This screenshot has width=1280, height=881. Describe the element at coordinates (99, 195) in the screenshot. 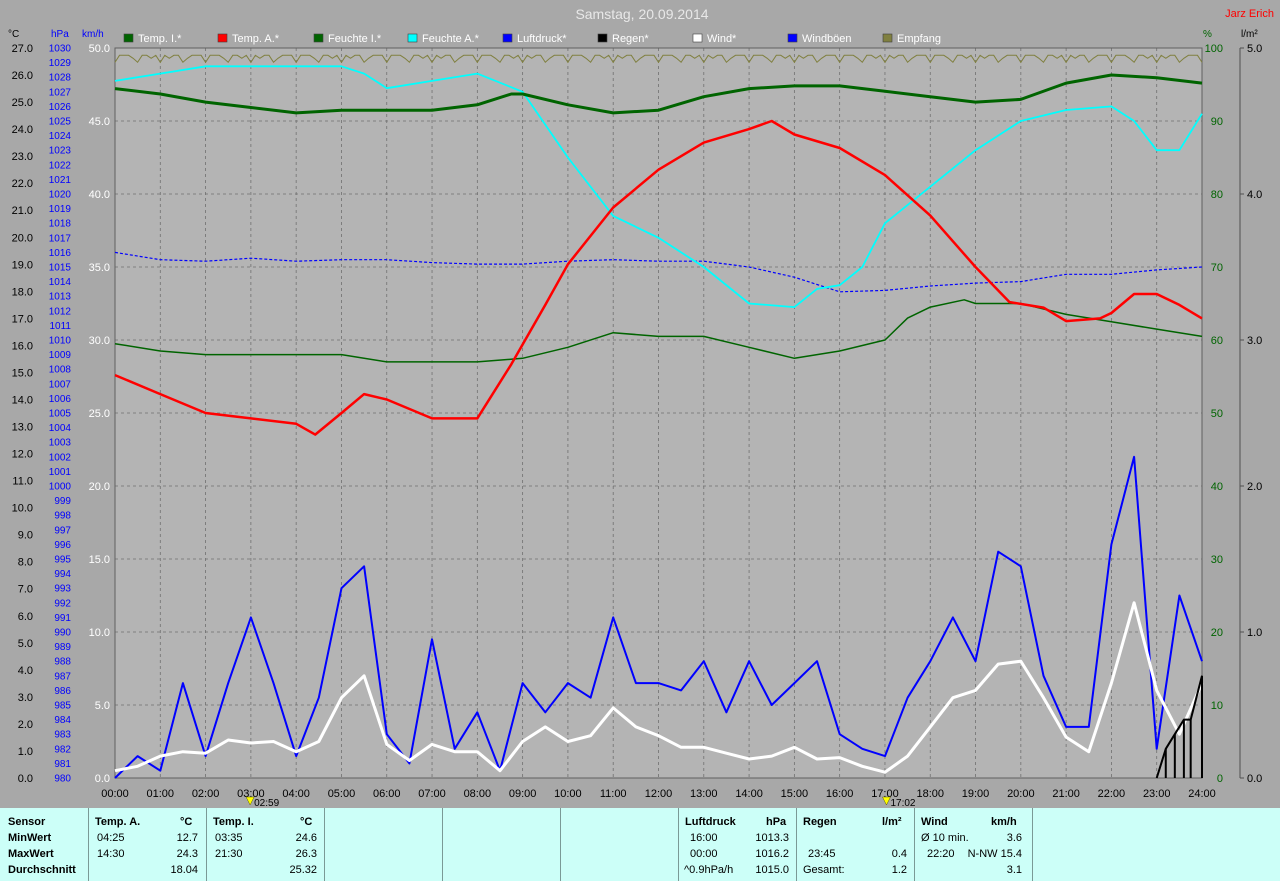

I see `wind-tick-label: 40.0` at that location.